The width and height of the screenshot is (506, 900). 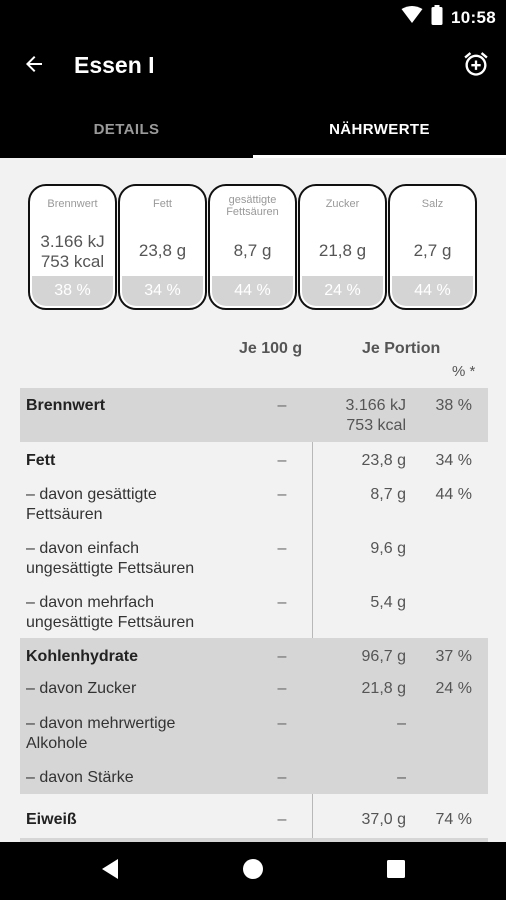 I want to click on nutrient-name: – davon mehrwertige Alkohole, so click(x=101, y=733).